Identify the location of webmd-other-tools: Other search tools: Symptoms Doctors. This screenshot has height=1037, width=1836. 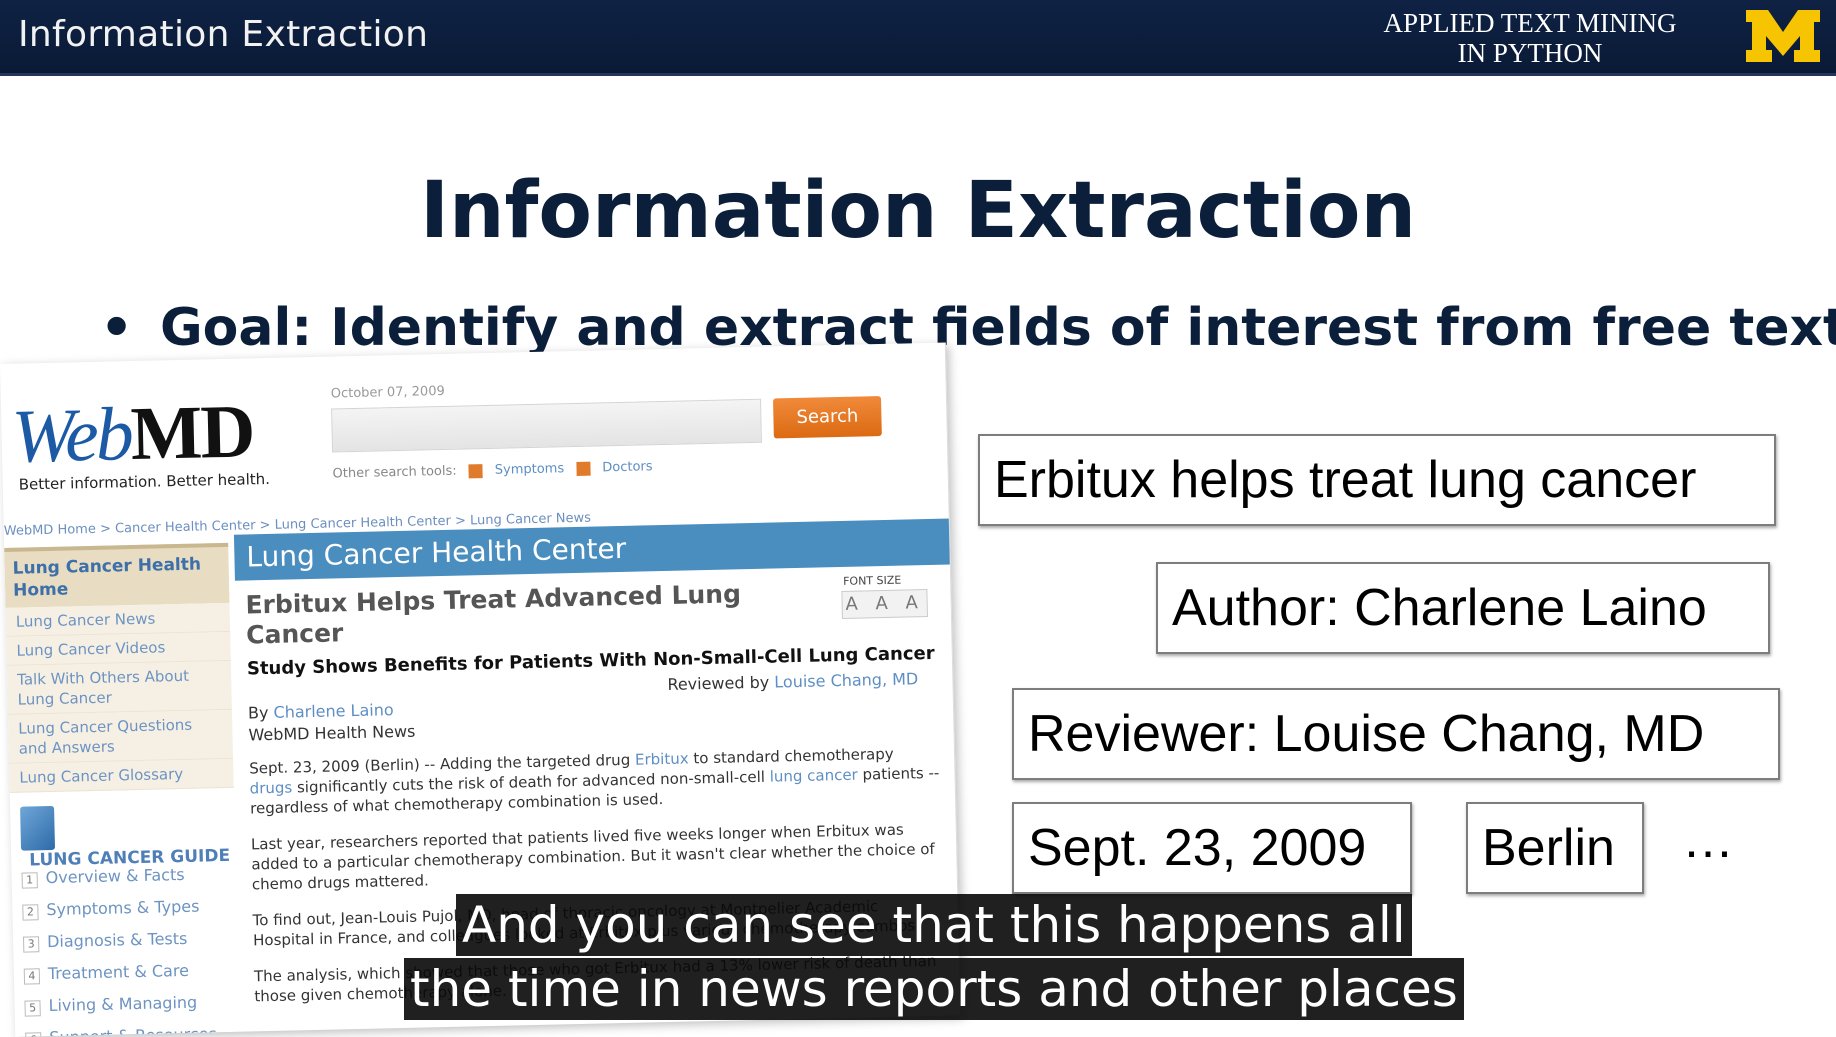
(492, 470).